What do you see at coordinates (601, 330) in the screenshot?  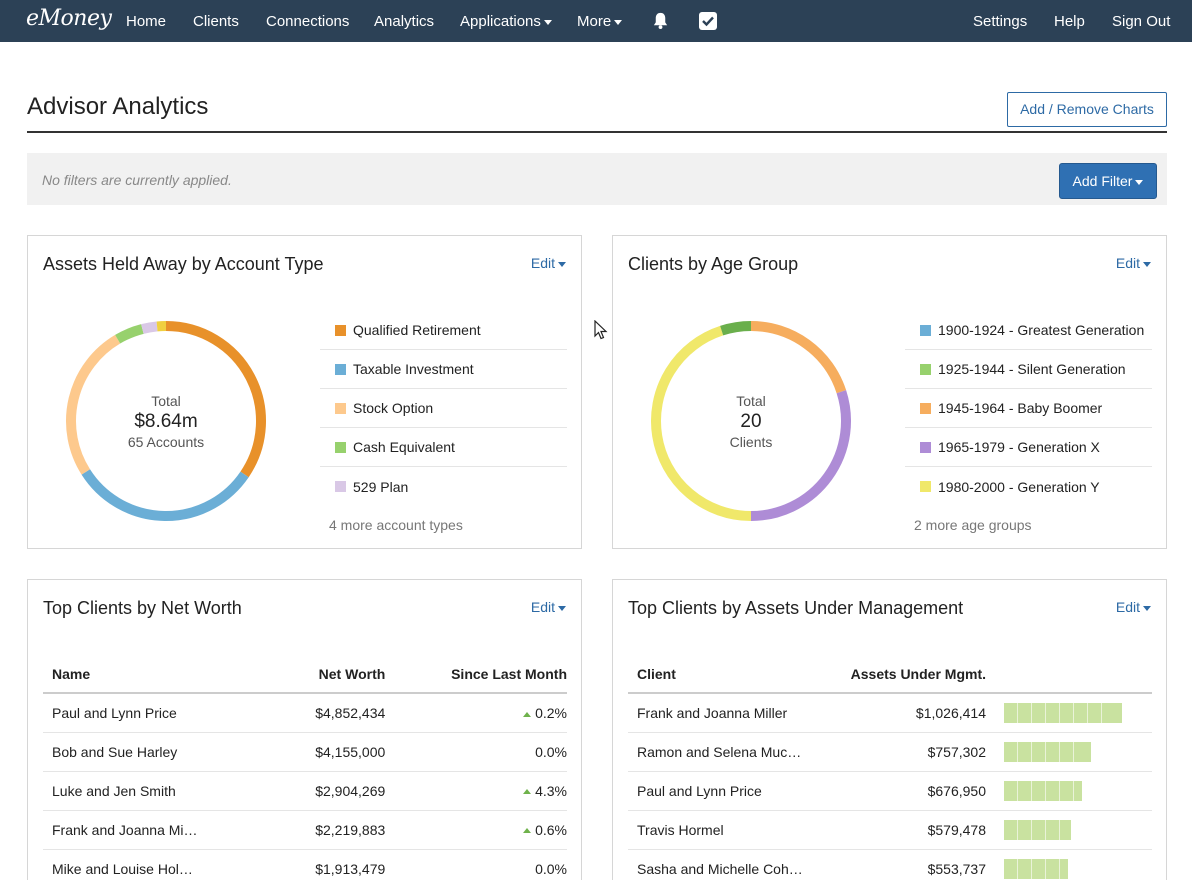 I see `mouse-cursor-icon` at bounding box center [601, 330].